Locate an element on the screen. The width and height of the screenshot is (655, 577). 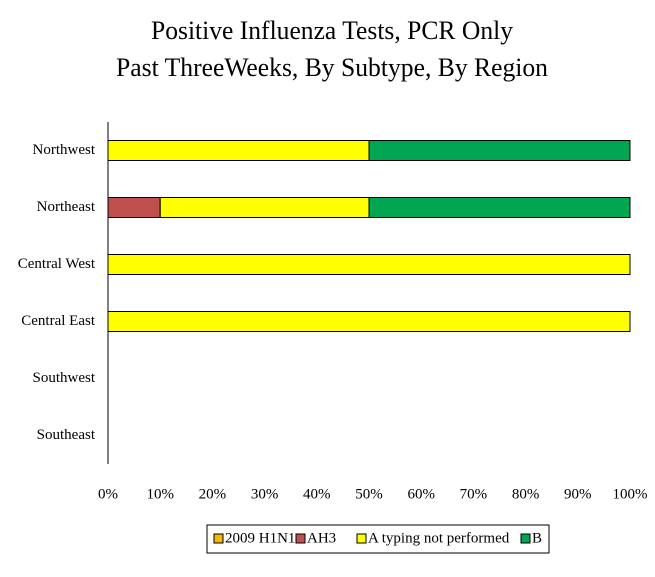
x-tick-label: 30% is located at coordinates (265, 494).